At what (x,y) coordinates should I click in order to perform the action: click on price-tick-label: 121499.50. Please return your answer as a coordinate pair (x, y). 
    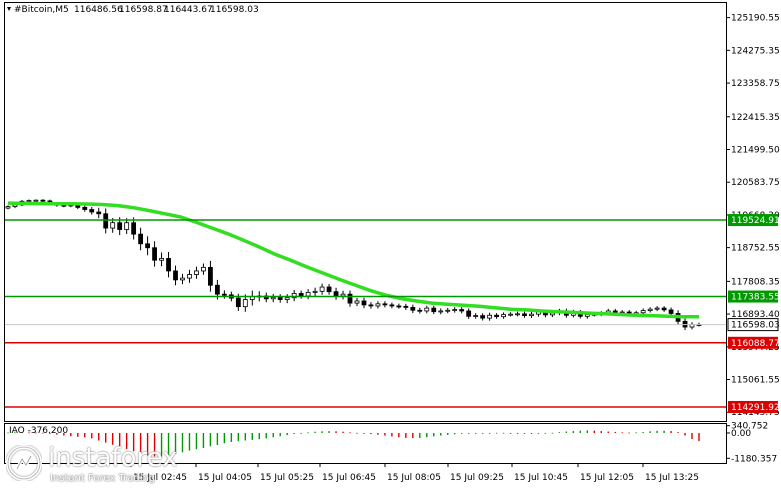
    Looking at the image, I should click on (755, 150).